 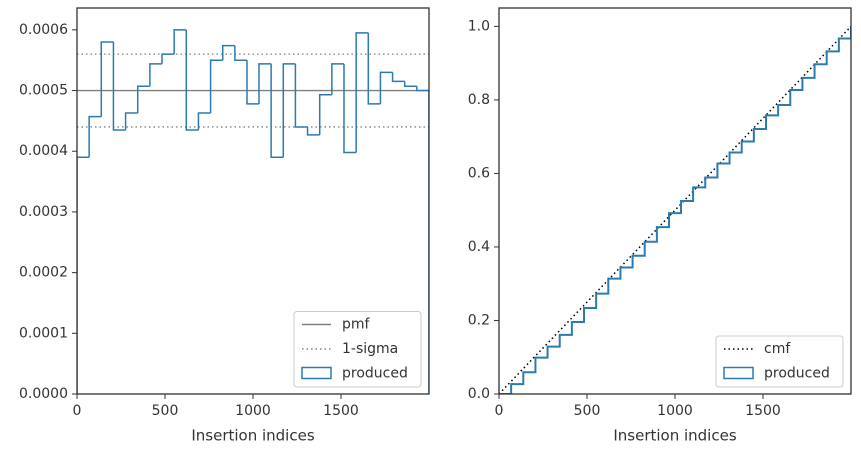 What do you see at coordinates (479, 394) in the screenshot?
I see `y-tick-label: 0.0` at bounding box center [479, 394].